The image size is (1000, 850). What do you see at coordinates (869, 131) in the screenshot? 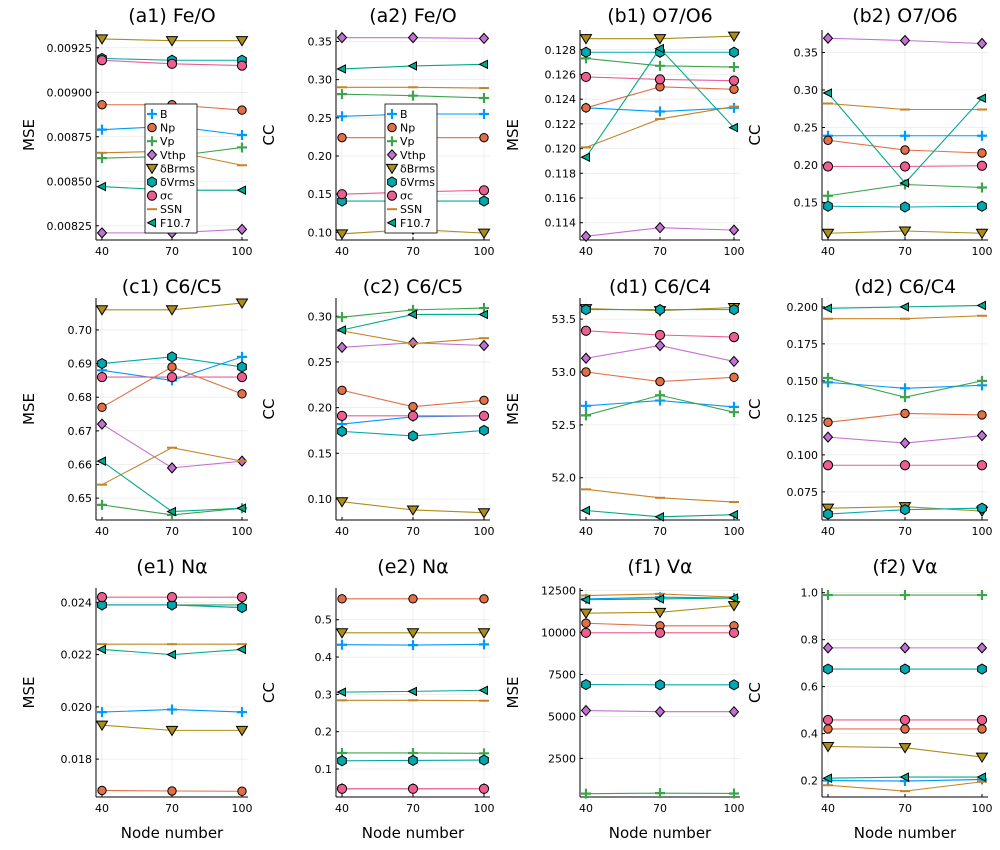
I see `panel-b2: 40 70 100 0.15 0.20 0.25 0.30 0.35 (b2) O7/O6 CC` at bounding box center [869, 131].